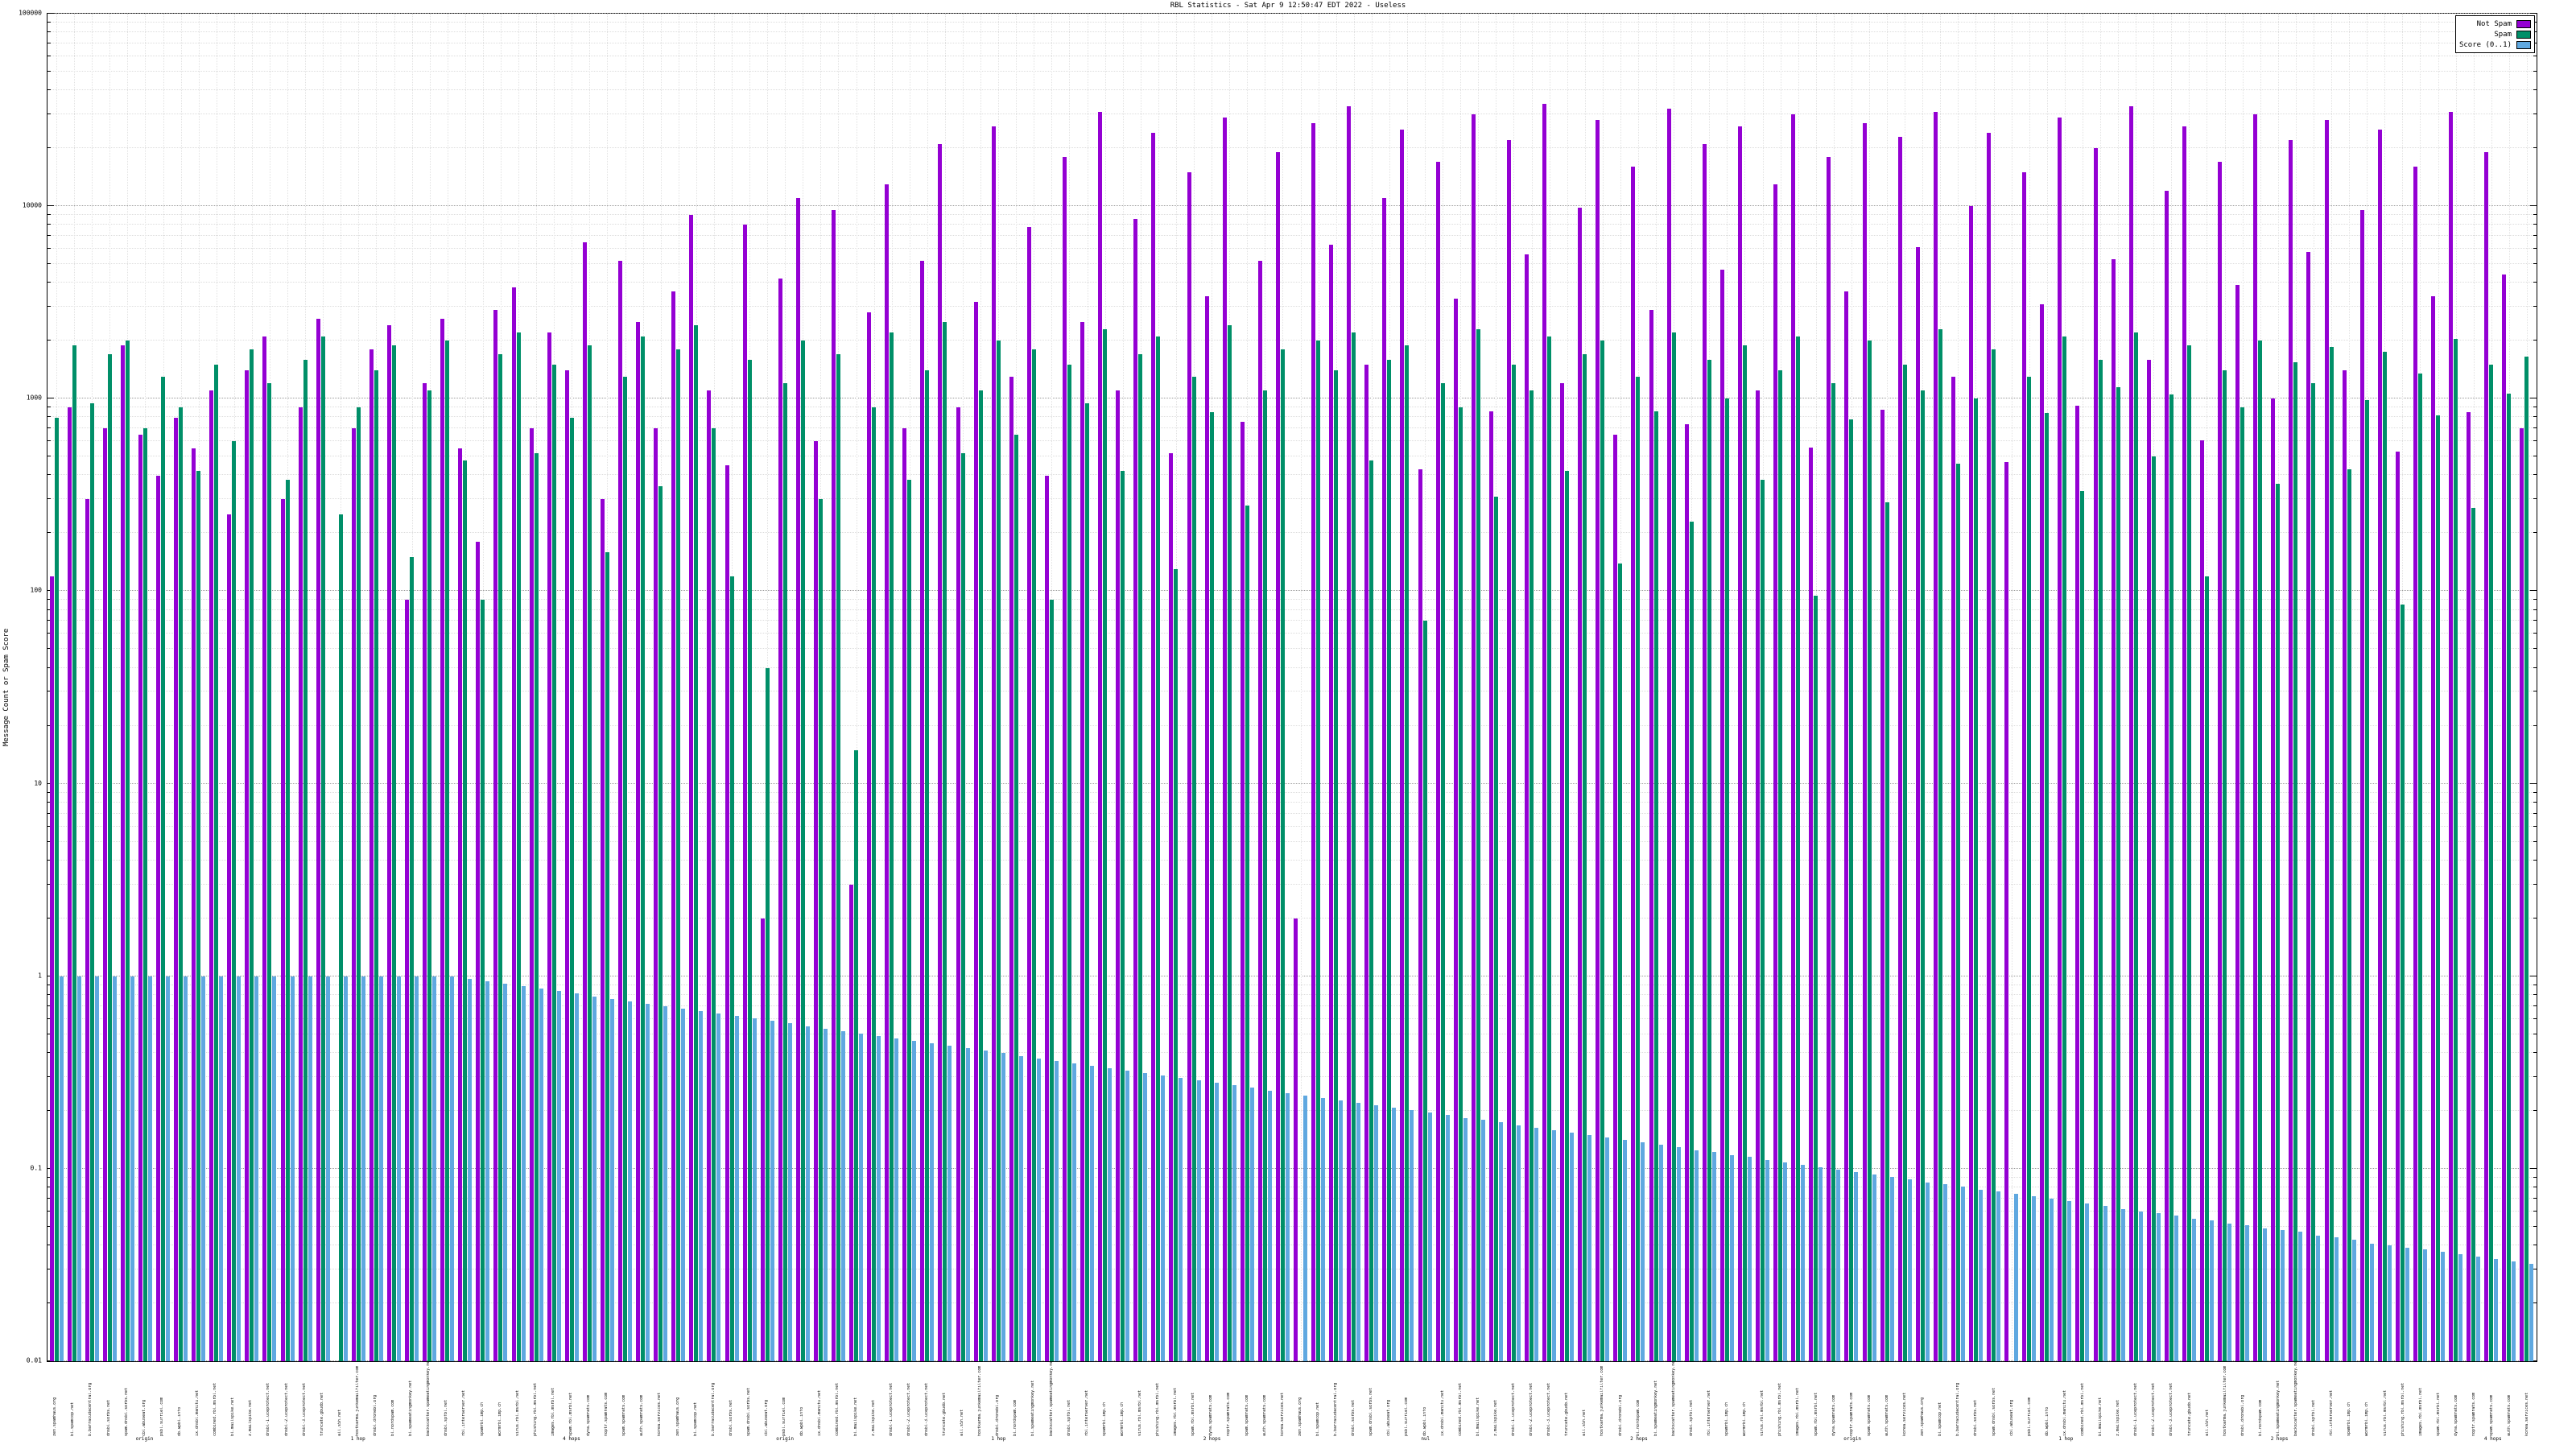 This screenshot has width=2576, height=1449. Describe the element at coordinates (1158, 1399) in the screenshot. I see `x-label-cell: phishing.rbl.msrbl.net` at that location.